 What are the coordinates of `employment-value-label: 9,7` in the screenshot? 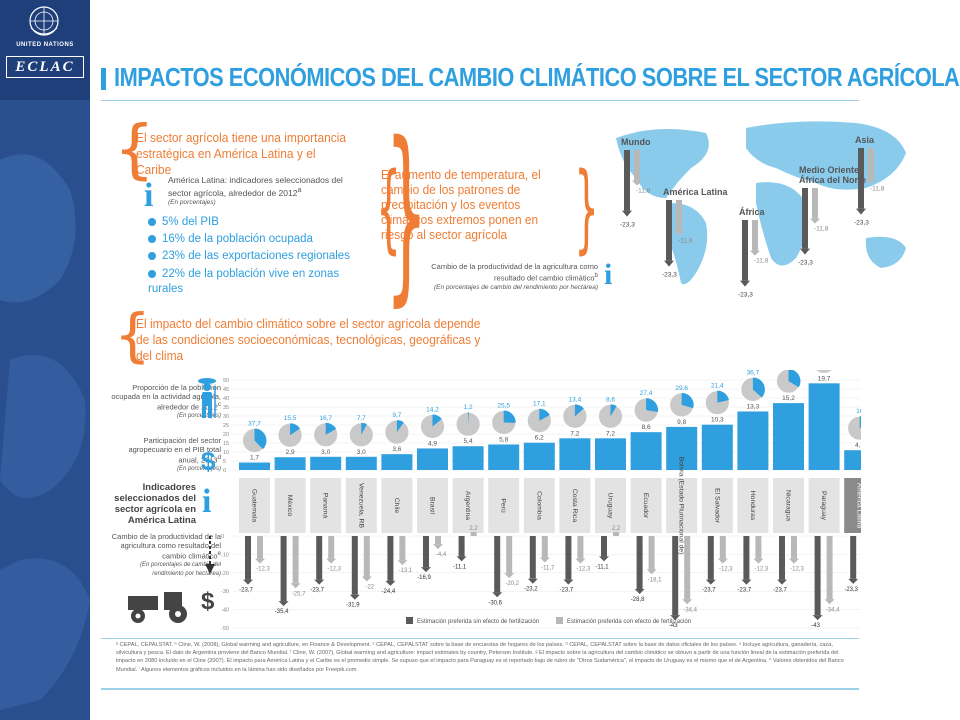 It's located at (396, 415).